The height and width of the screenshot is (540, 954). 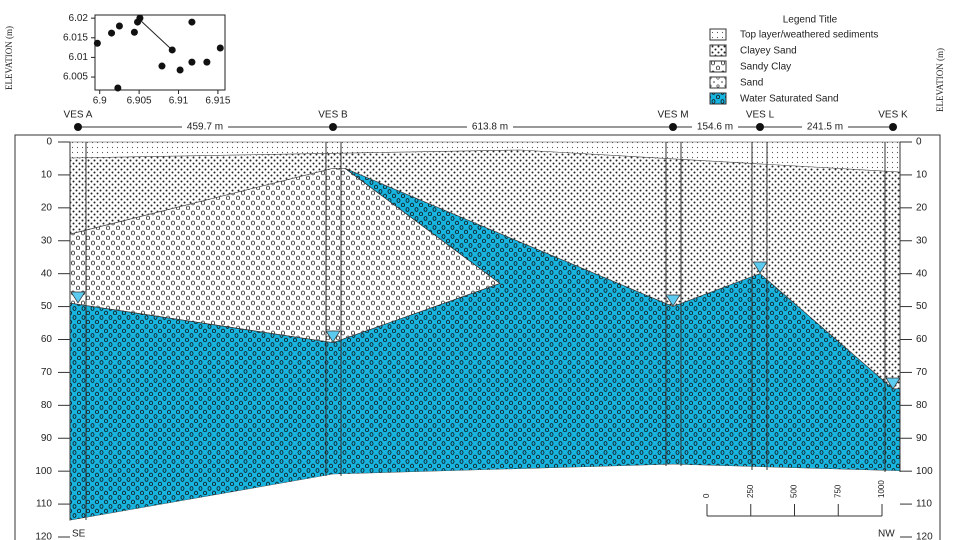 What do you see at coordinates (9, 58) in the screenshot?
I see `inset-y-label: ELEVATION (m)` at bounding box center [9, 58].